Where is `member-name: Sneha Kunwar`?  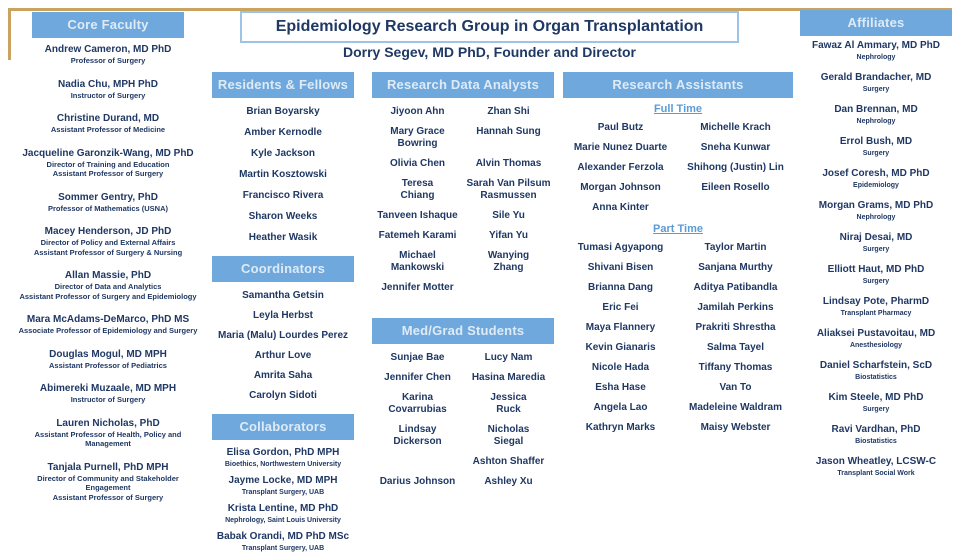 member-name: Sneha Kunwar is located at coordinates (735, 147).